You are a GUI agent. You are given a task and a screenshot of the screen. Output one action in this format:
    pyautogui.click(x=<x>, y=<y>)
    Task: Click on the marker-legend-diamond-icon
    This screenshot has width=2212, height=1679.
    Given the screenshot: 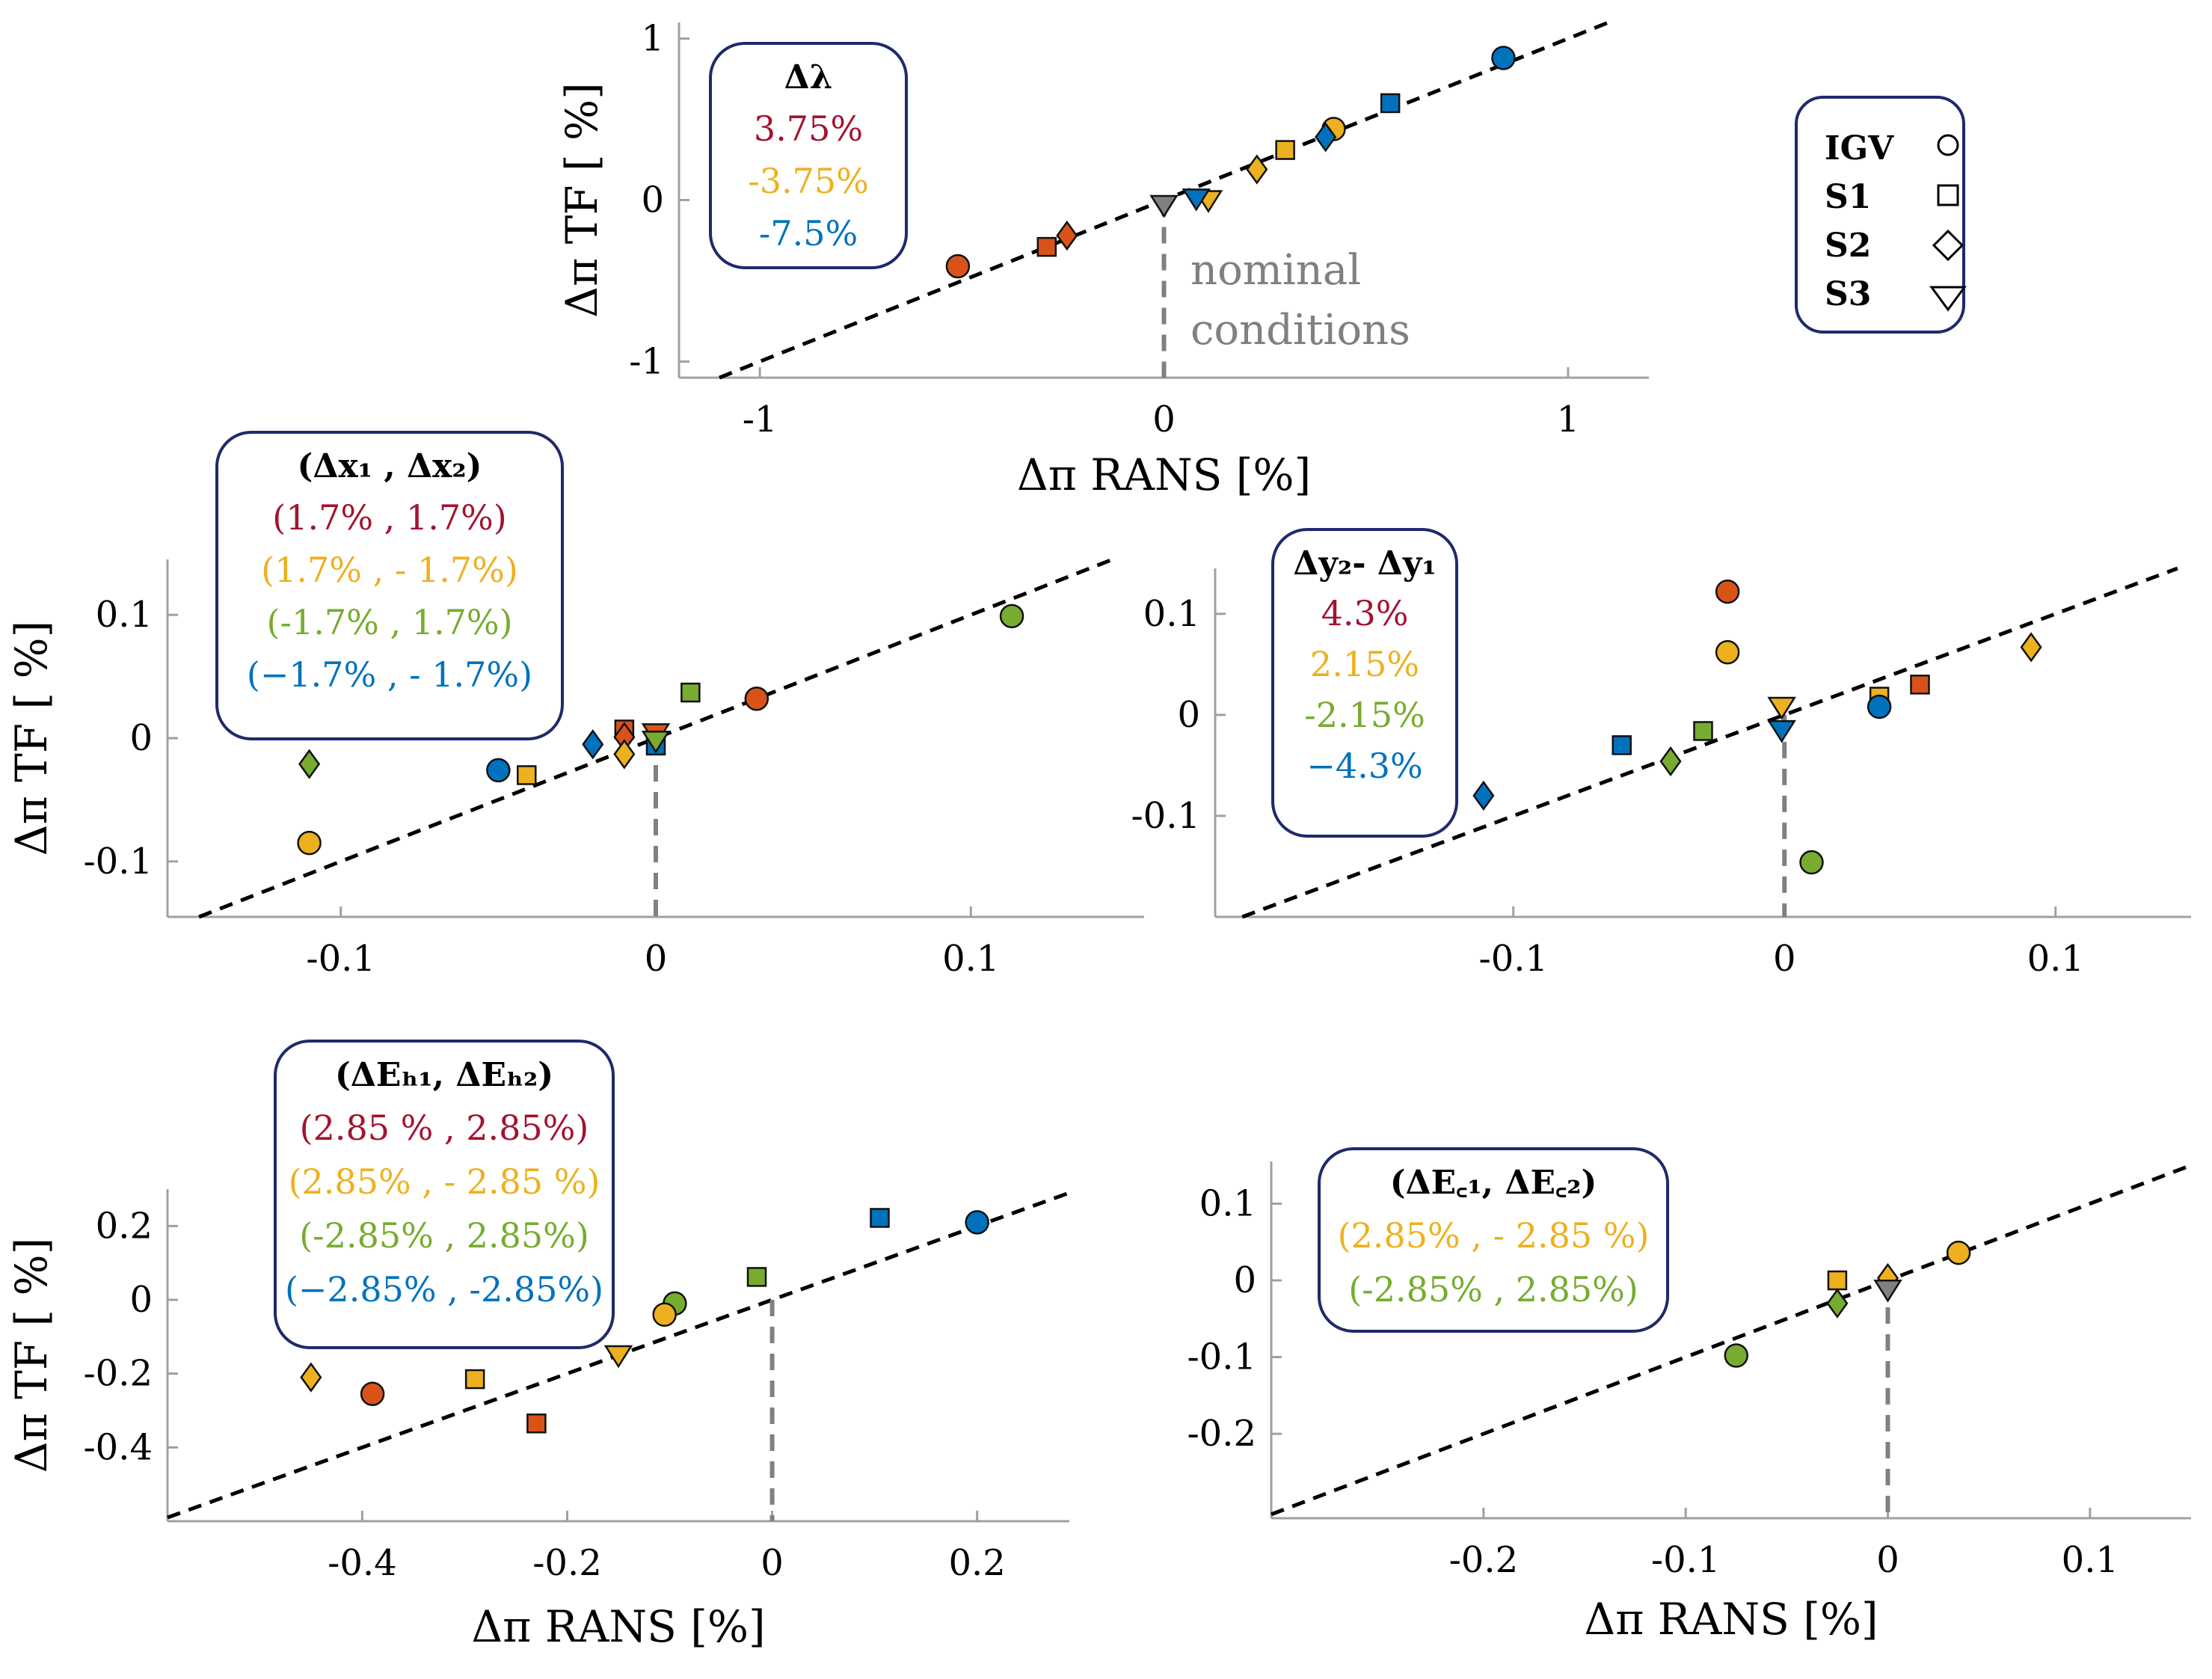 What is the action you would take?
    pyautogui.click(x=1948, y=246)
    